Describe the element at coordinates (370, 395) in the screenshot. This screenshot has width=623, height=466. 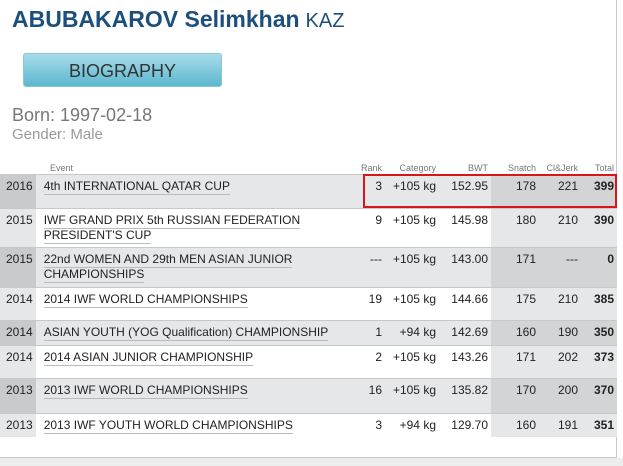
I see `rank-cell: 16` at that location.